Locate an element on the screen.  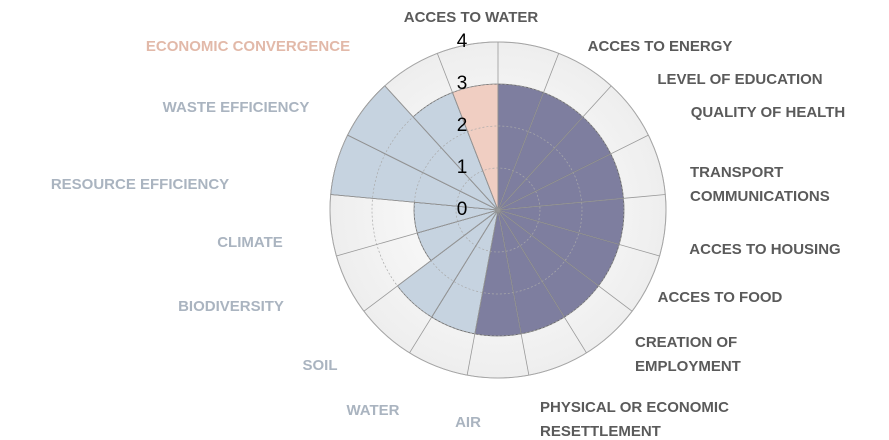
category-label: RESOURCE EFFICIENCY is located at coordinates (140, 184).